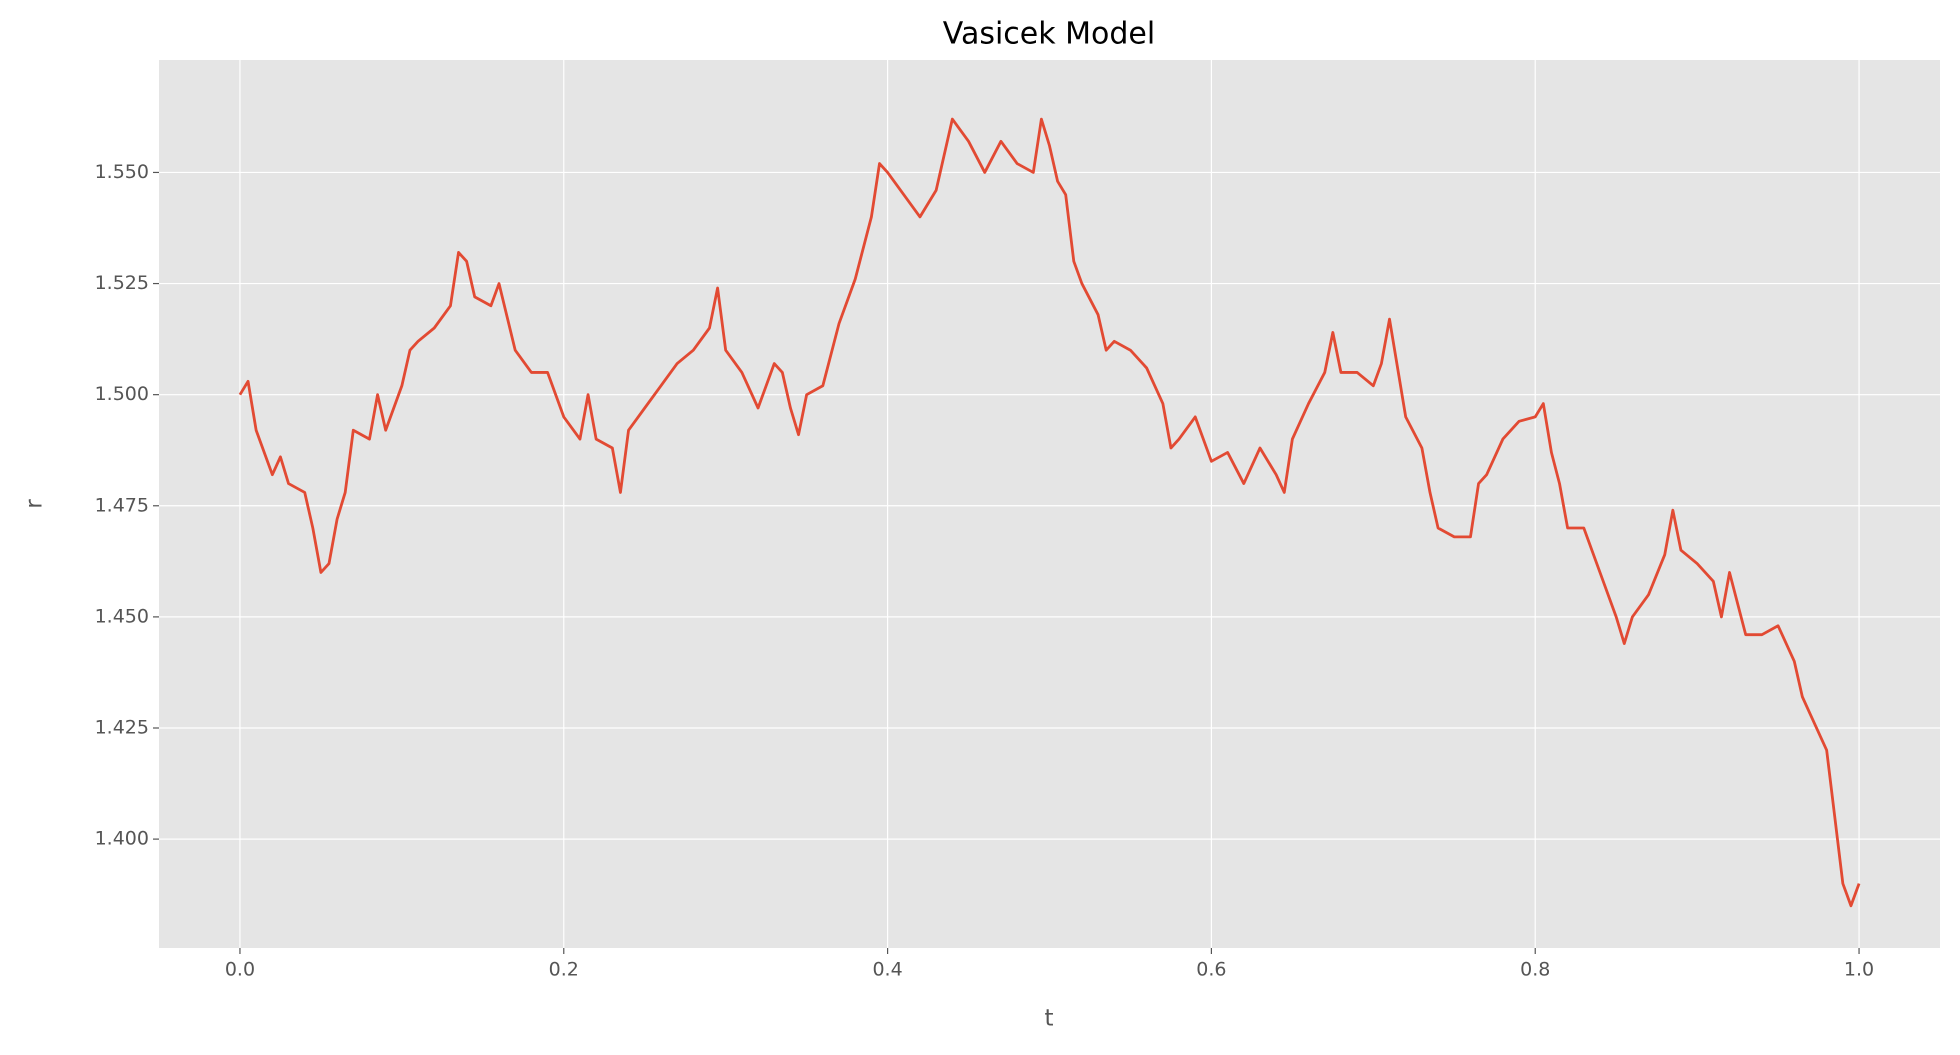 This screenshot has height=1055, width=1960. I want to click on y-tick-label: 1.450, so click(122, 616).